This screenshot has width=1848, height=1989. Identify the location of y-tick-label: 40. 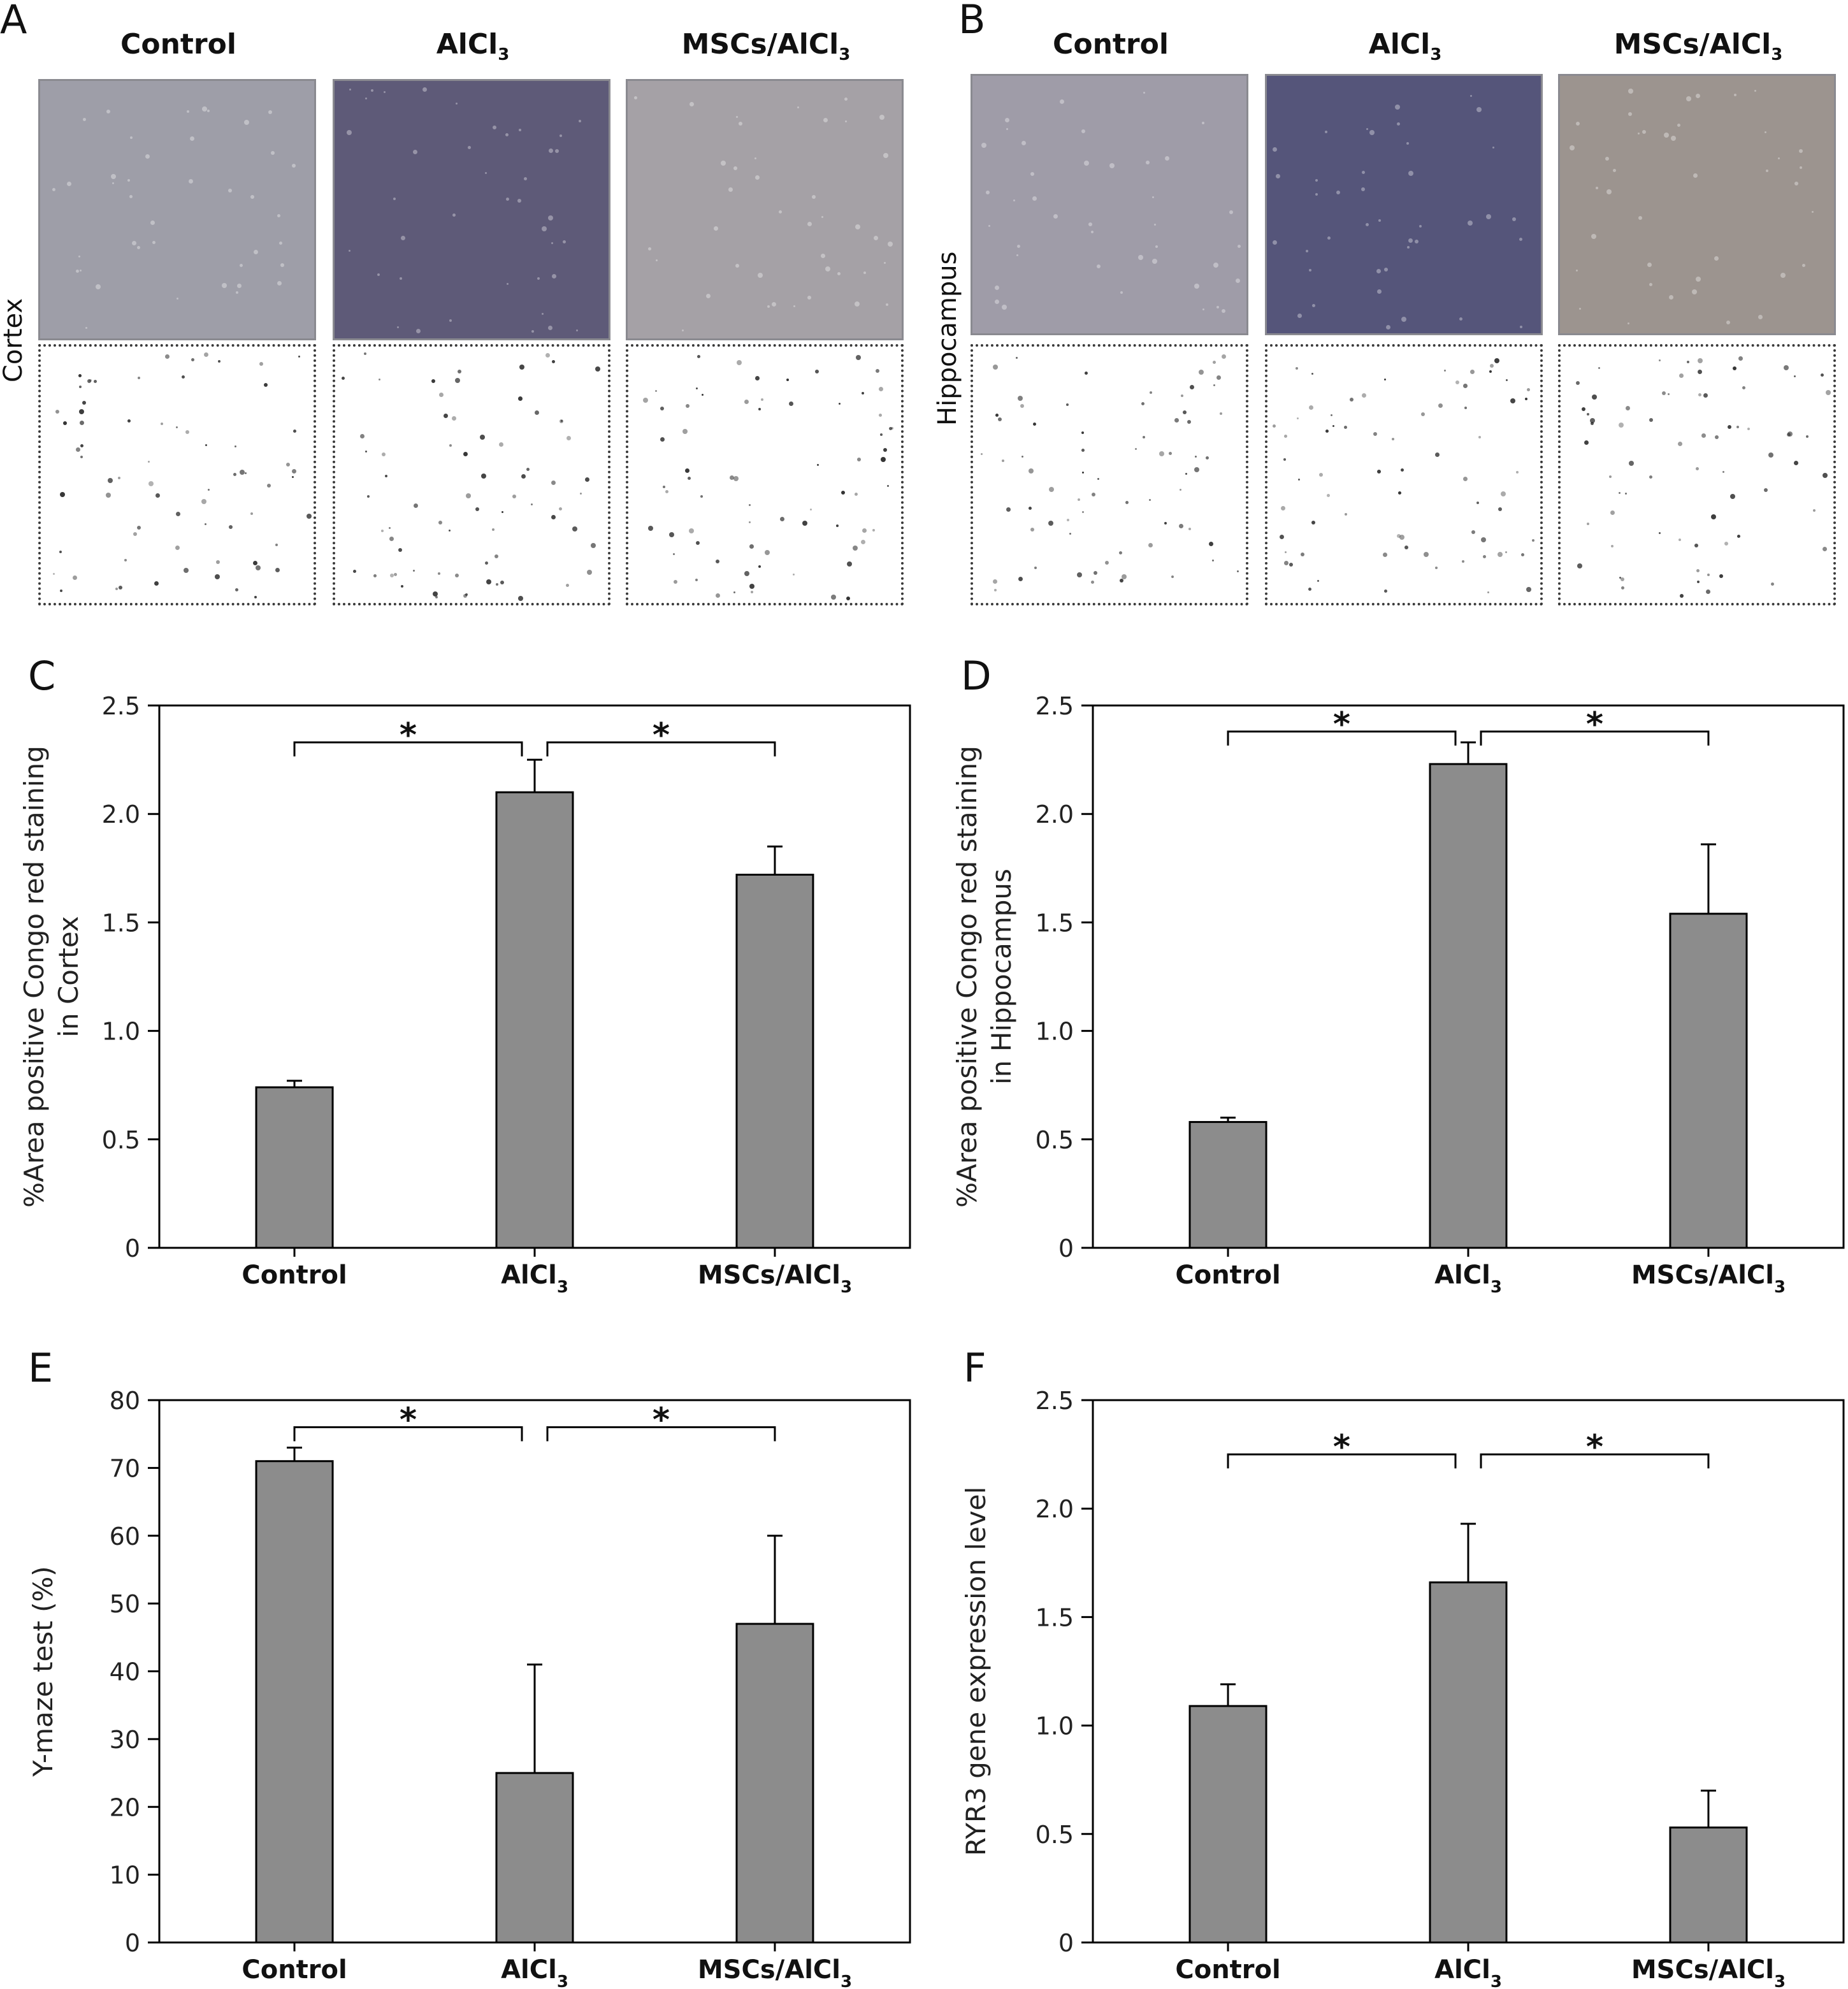
(125, 1672).